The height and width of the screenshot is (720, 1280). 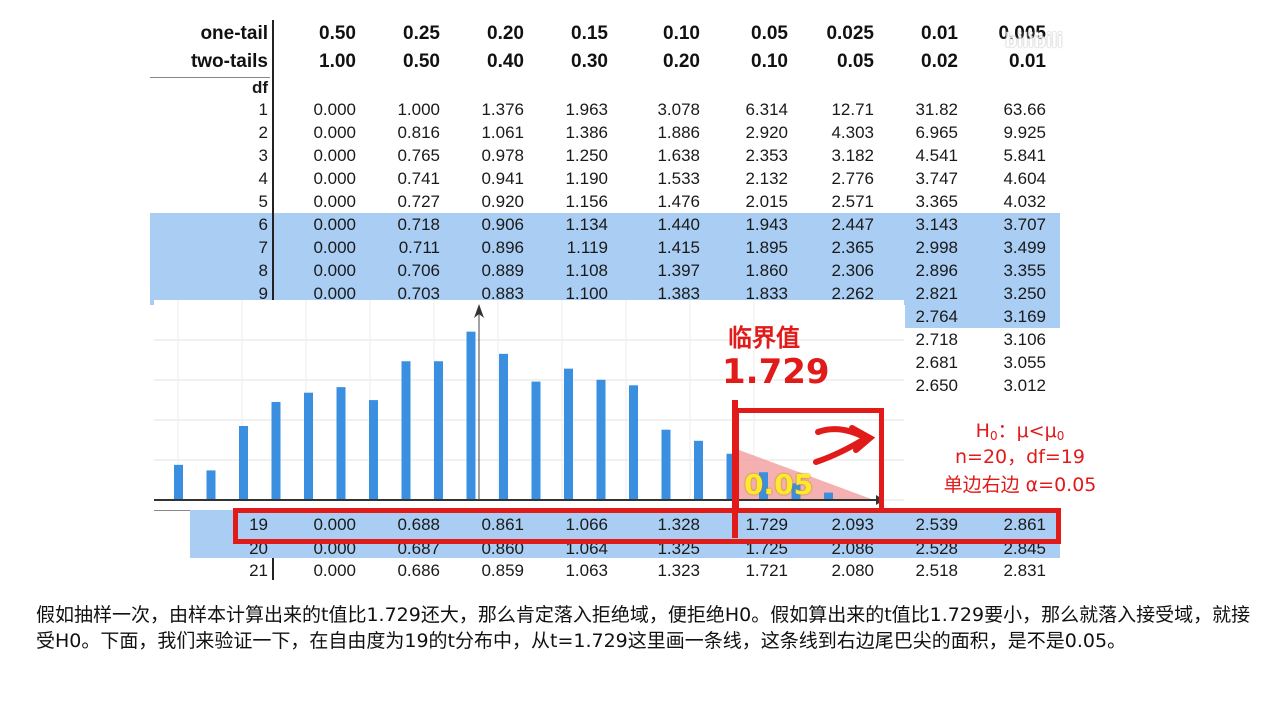 What do you see at coordinates (936, 247) in the screenshot?
I see `t-value-cell: 2.998` at bounding box center [936, 247].